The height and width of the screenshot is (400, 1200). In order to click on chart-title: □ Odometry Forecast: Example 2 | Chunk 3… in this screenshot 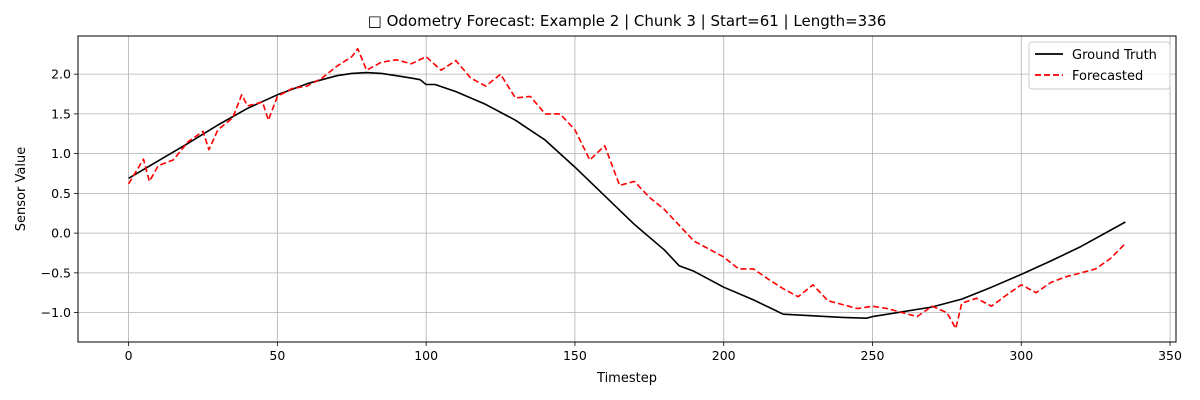, I will do `click(627, 21)`.